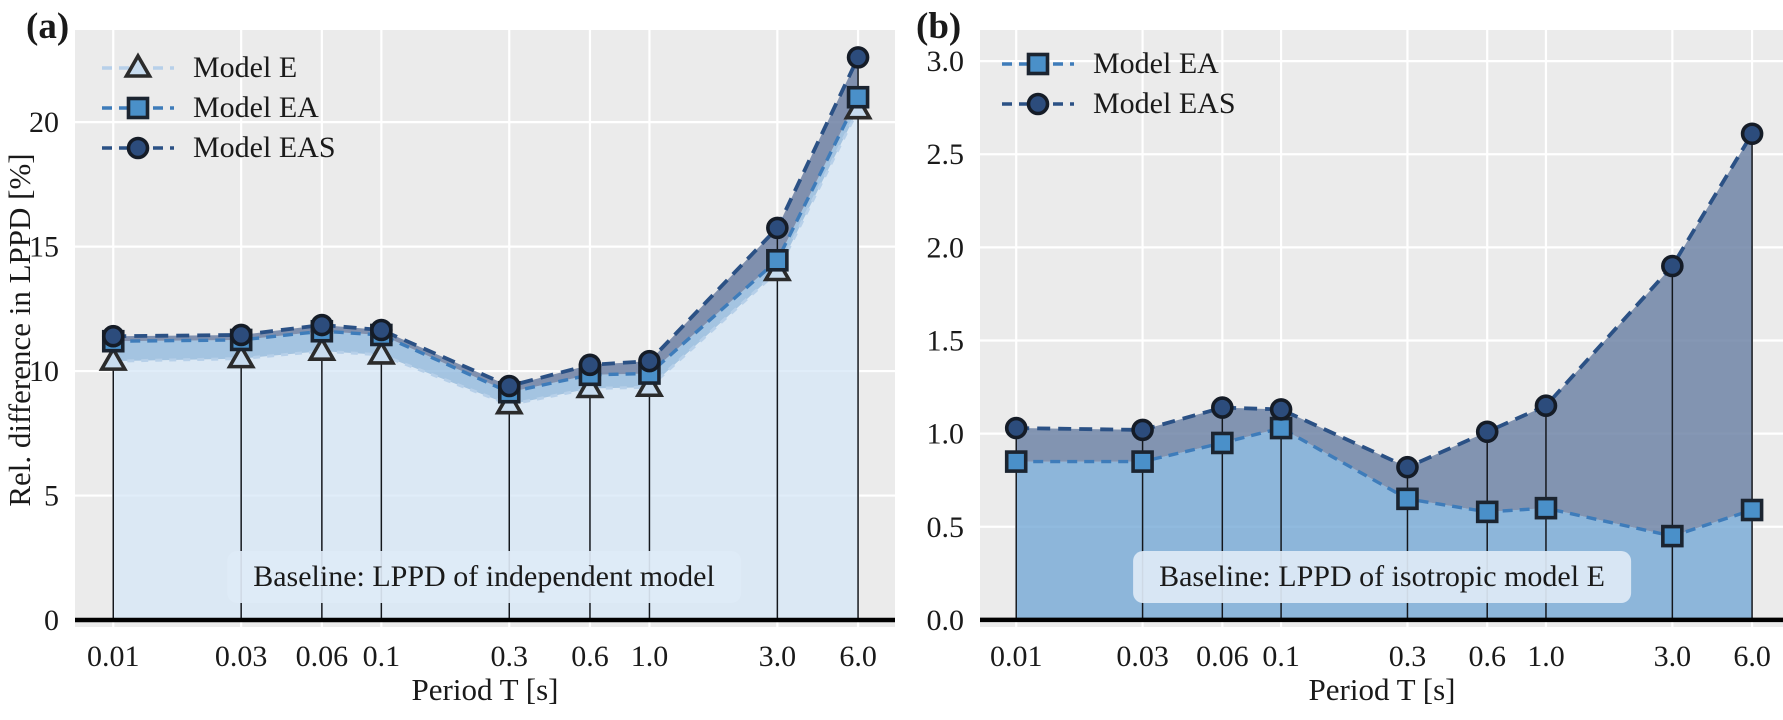 The image size is (1783, 720). Describe the element at coordinates (946, 61) in the screenshot. I see `y-tick-label: 3.0` at that location.